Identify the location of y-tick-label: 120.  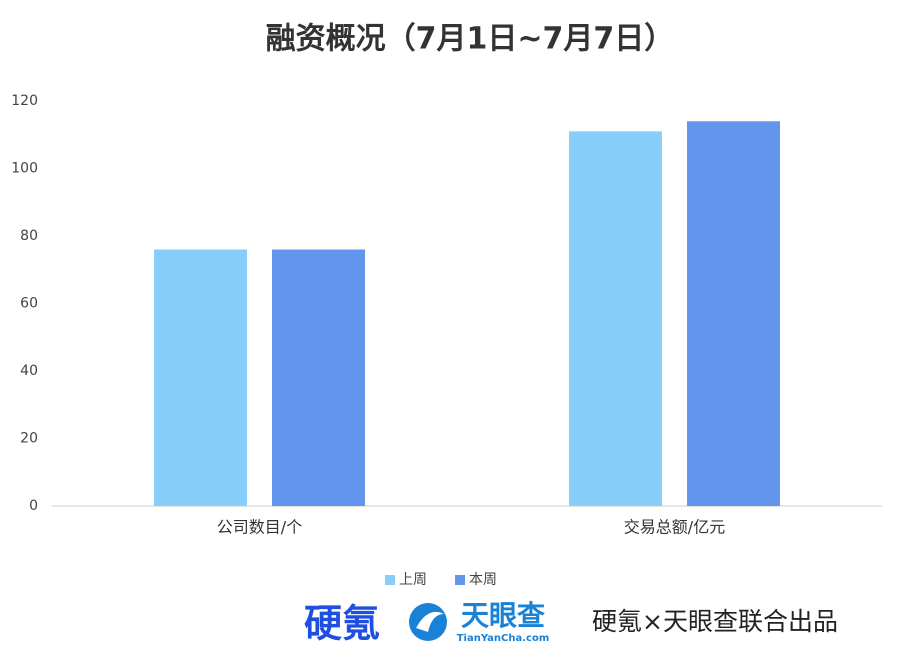
(24, 101).